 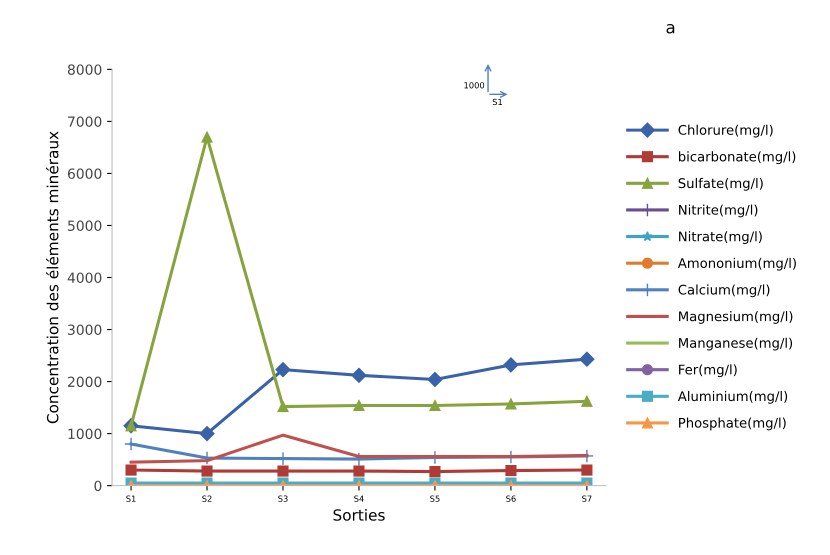 I want to click on y-tick-label: 6000, so click(x=85, y=173).